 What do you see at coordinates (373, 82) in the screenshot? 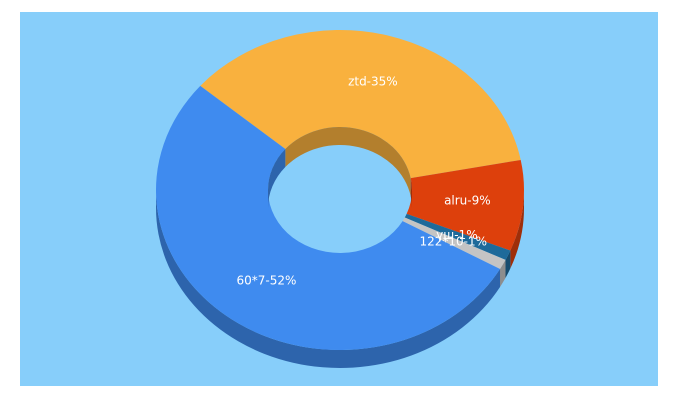
I see `data-label: ztd-35%` at bounding box center [373, 82].